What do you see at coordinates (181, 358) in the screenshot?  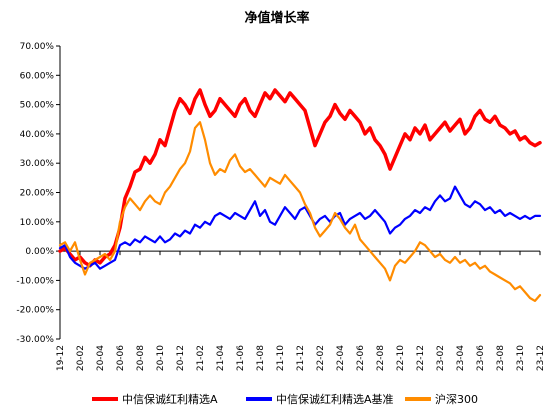 I see `x-tick-label: 20-12` at bounding box center [181, 358].